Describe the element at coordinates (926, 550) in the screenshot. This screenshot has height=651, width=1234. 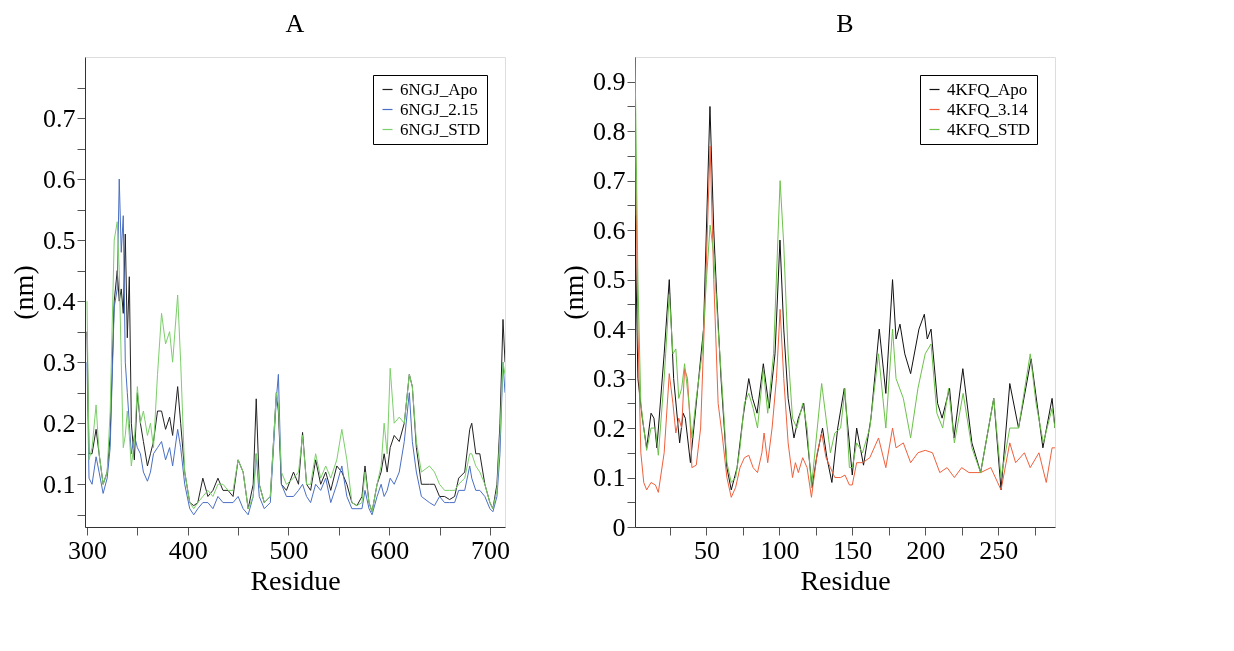
I see `x-tick-label: 200` at that location.